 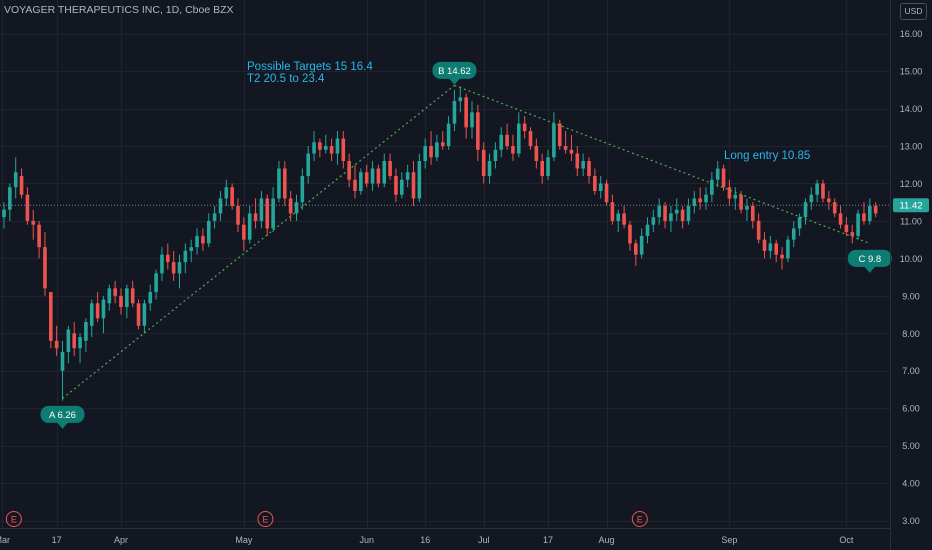 What do you see at coordinates (310, 67) in the screenshot?
I see `targets-annotation-line1: Possible Targets 15 16.4` at bounding box center [310, 67].